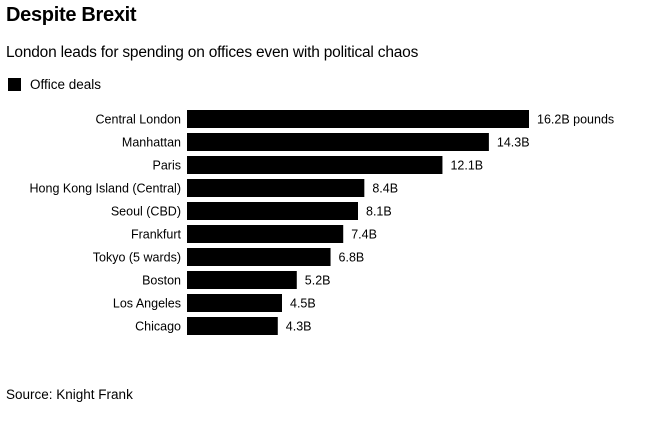  What do you see at coordinates (242, 280) in the screenshot?
I see `bar-boston` at bounding box center [242, 280].